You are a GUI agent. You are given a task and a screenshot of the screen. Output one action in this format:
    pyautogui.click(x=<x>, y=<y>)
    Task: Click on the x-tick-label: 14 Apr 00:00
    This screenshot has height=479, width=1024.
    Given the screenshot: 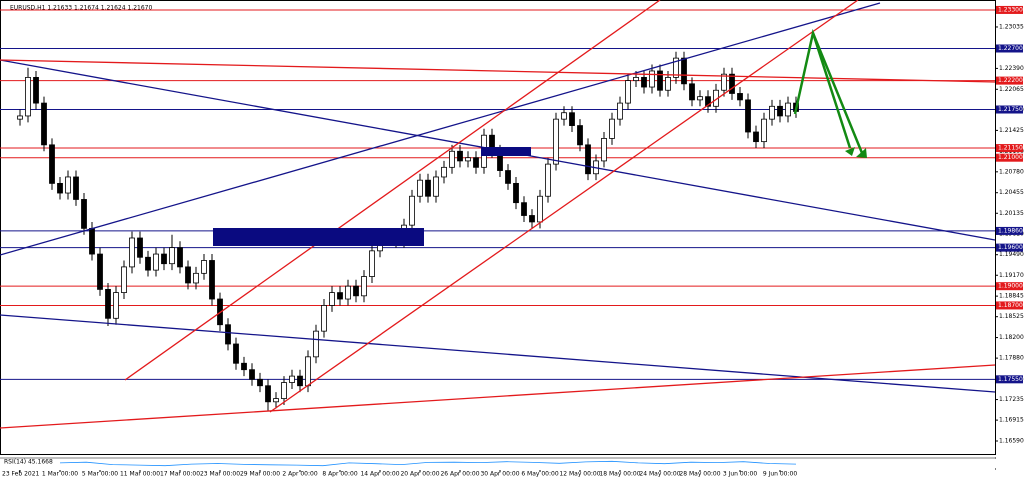 What is the action you would take?
    pyautogui.click(x=379, y=474)
    